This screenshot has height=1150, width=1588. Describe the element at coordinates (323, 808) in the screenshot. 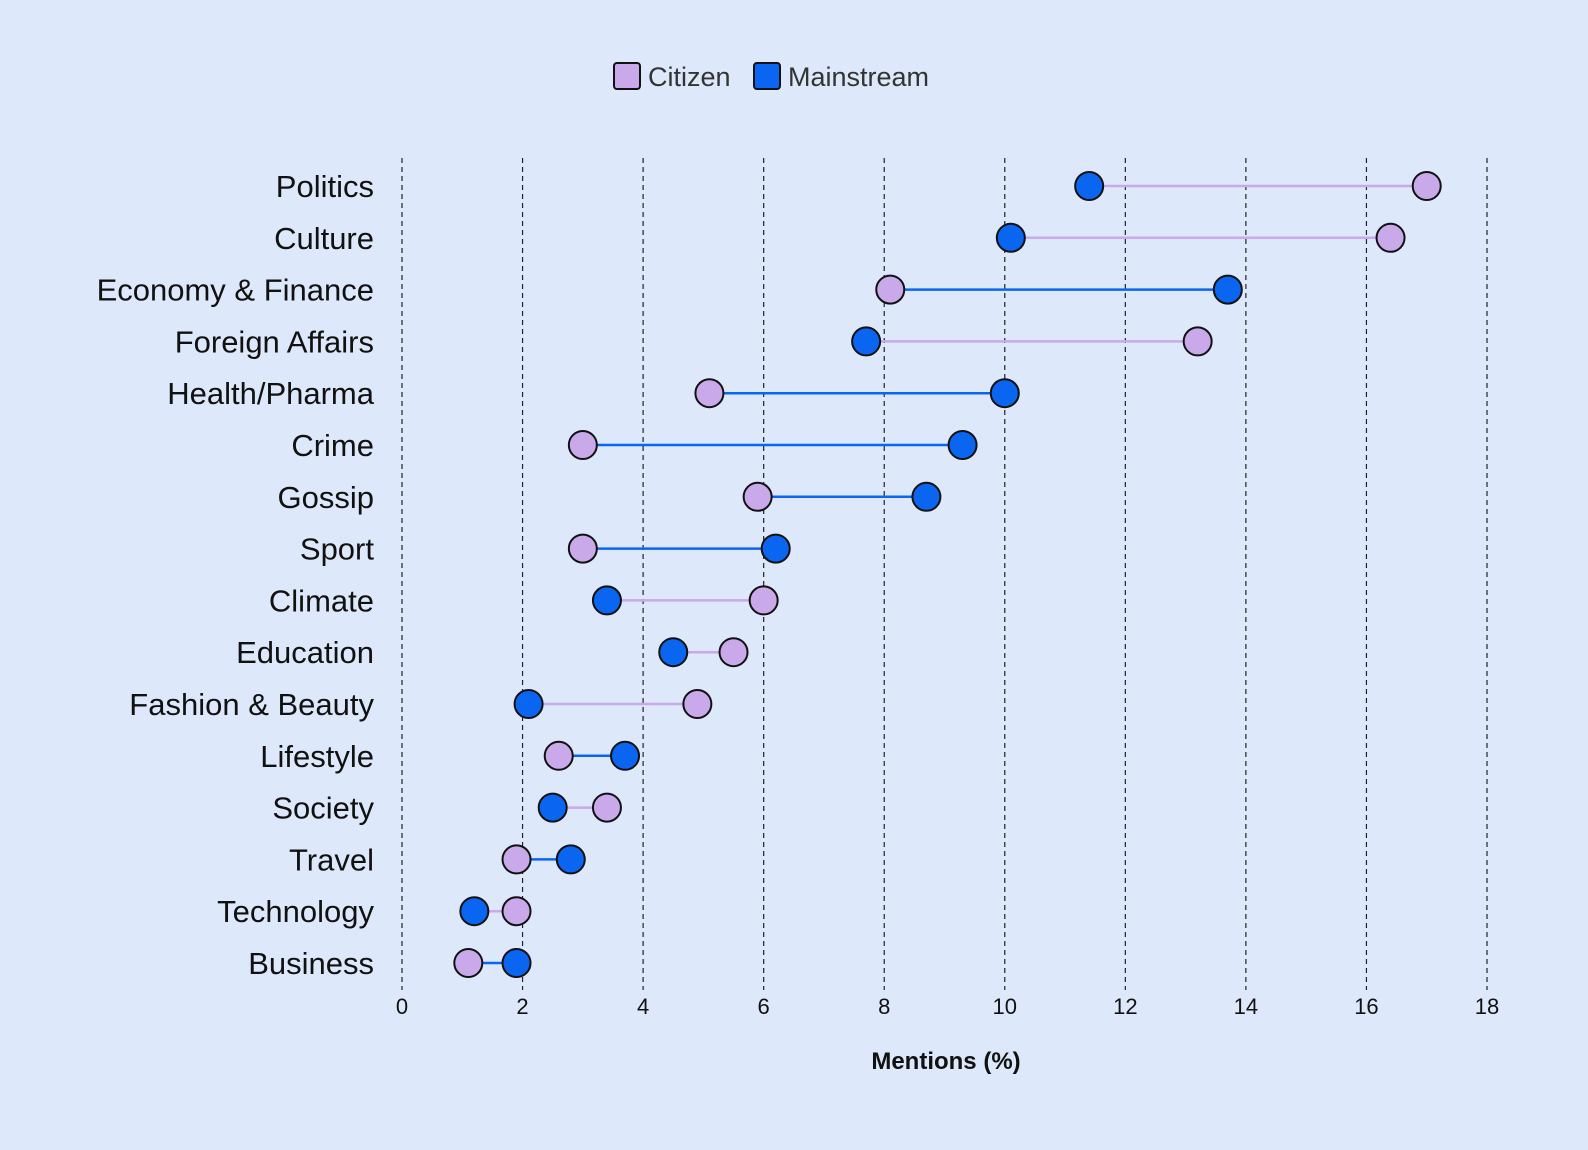

I see `category-label: Society` at that location.